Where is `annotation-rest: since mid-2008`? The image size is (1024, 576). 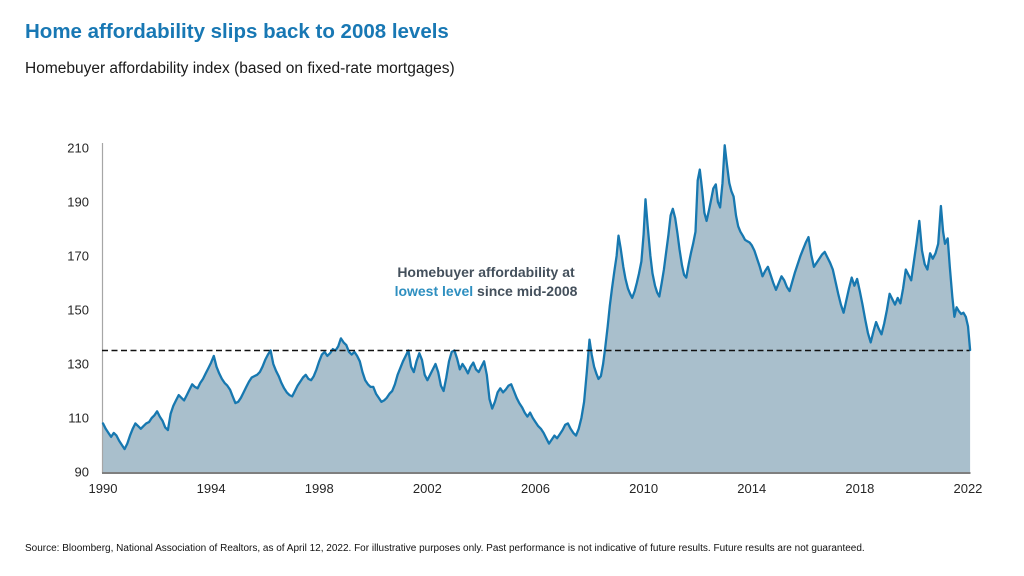
annotation-rest: since mid-2008 is located at coordinates (525, 291).